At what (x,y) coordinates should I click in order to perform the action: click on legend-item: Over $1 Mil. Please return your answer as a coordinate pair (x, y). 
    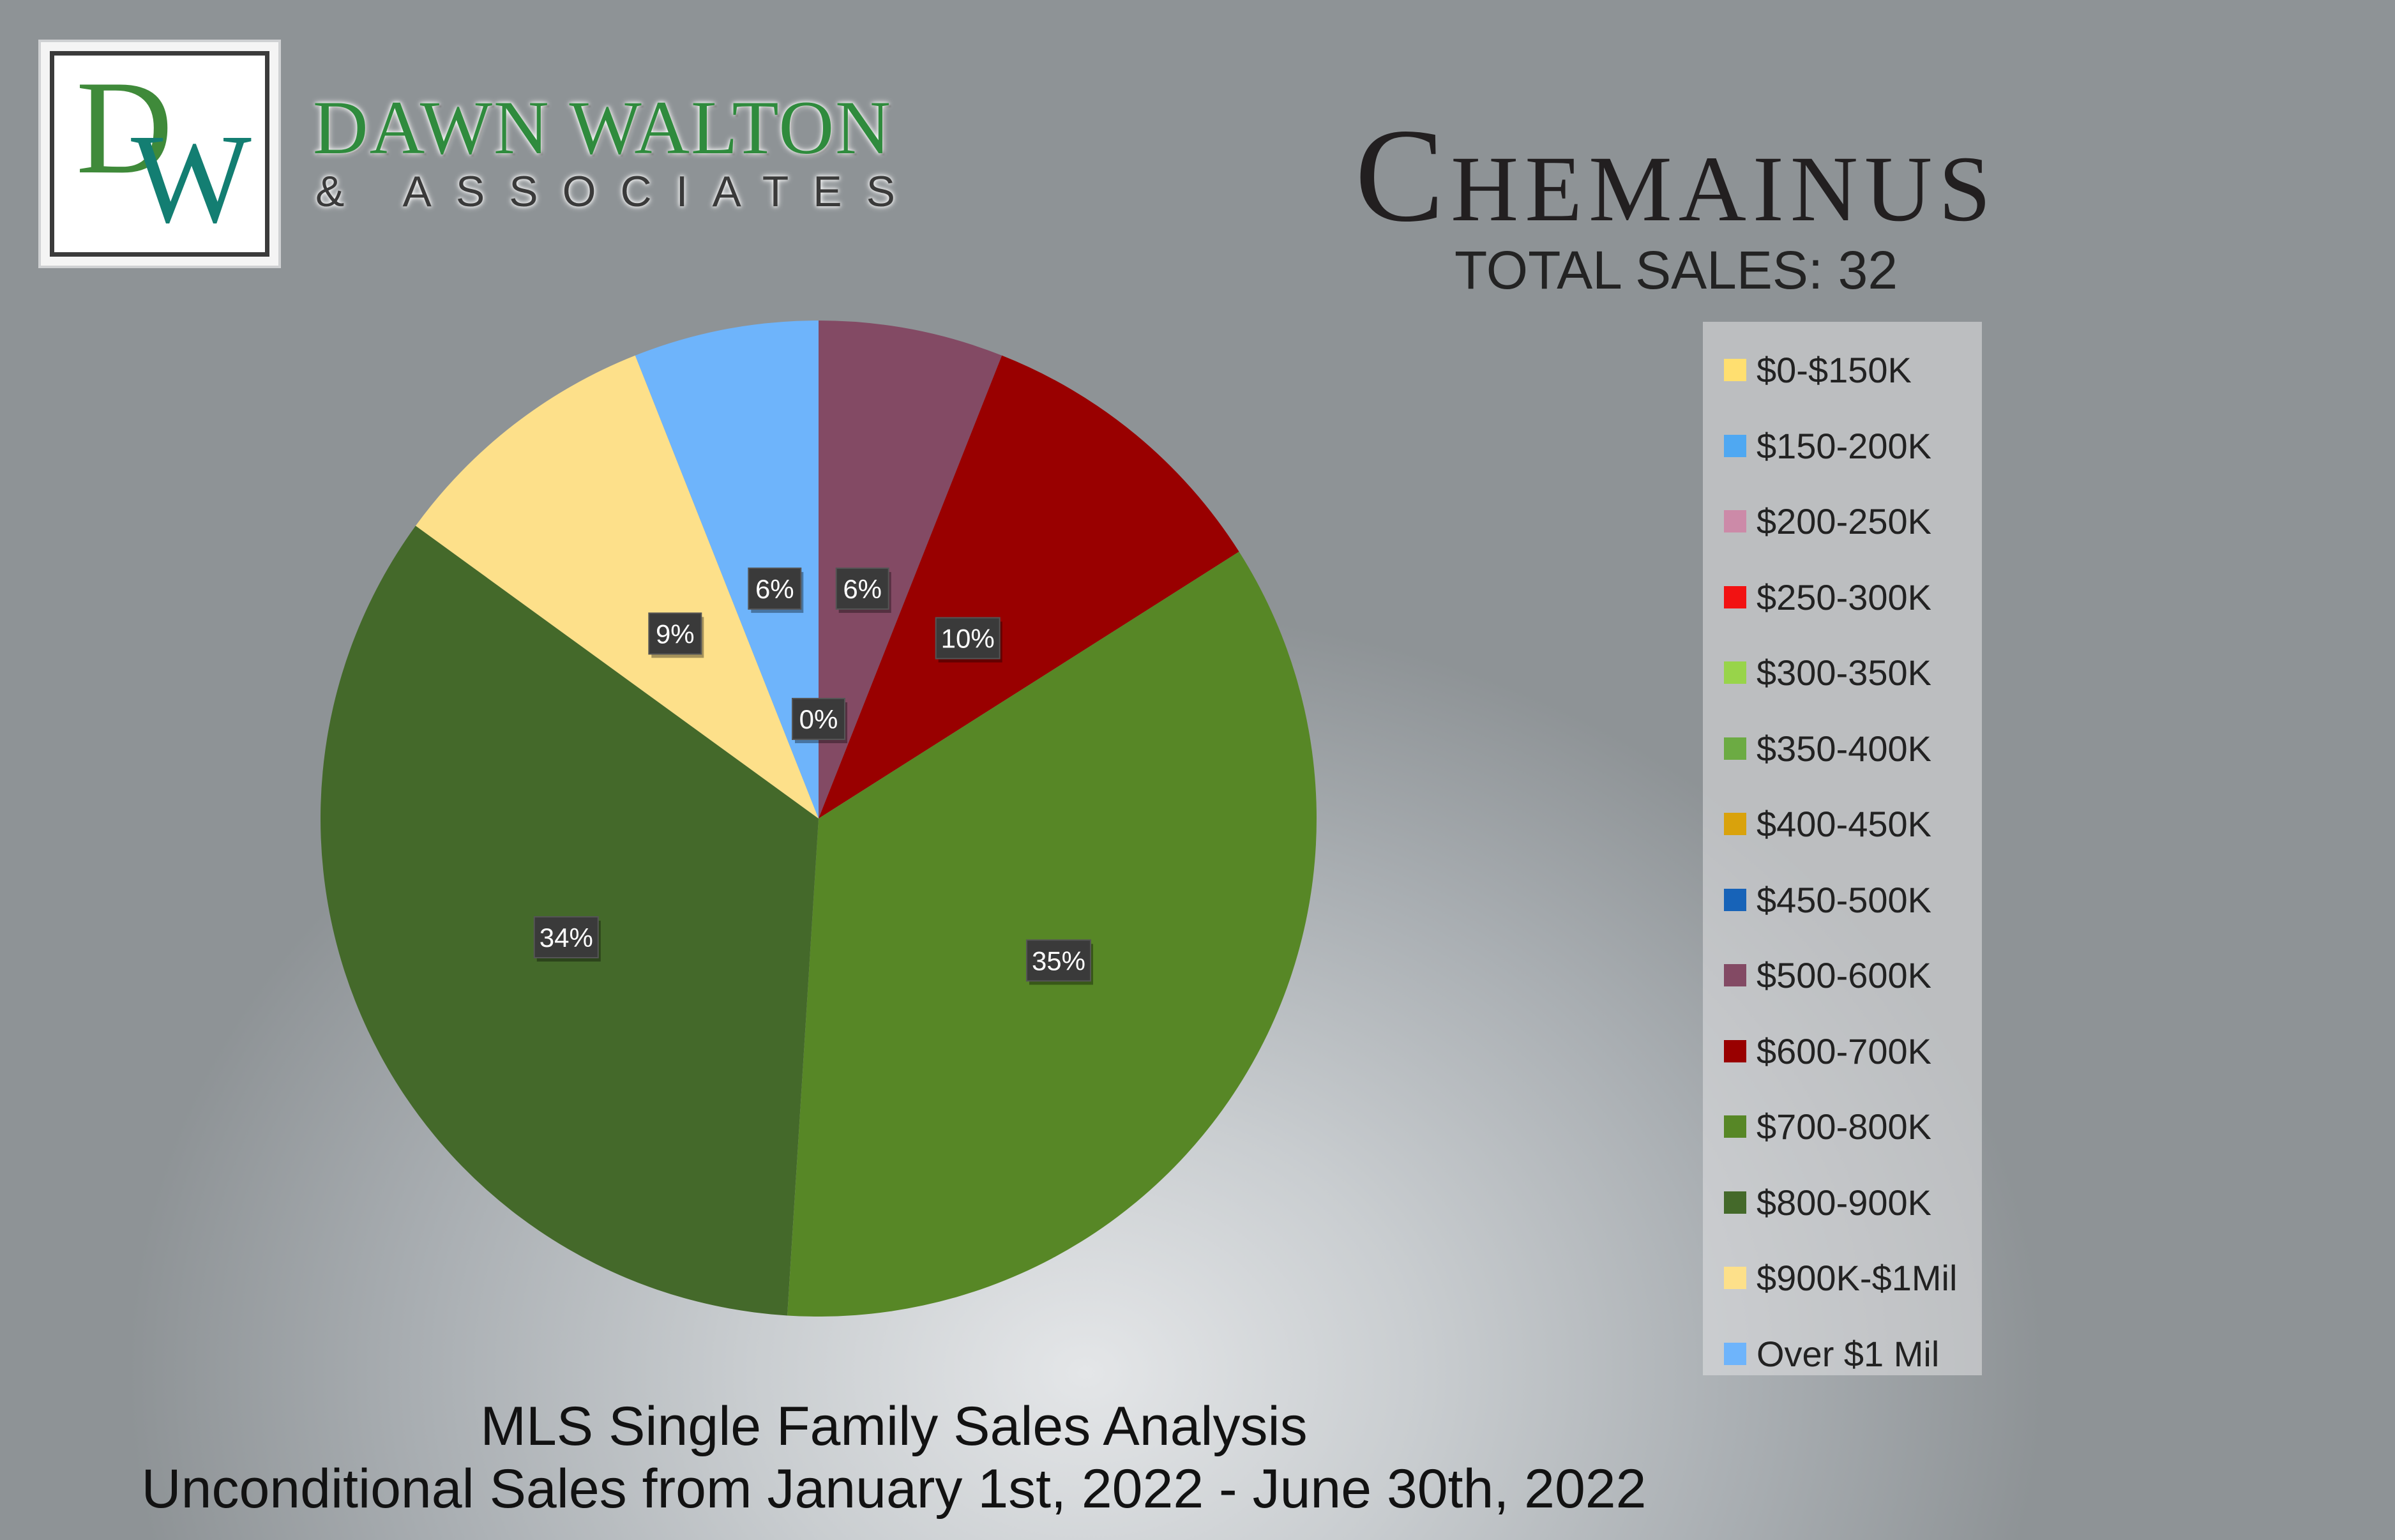
    Looking at the image, I should click on (1842, 1363).